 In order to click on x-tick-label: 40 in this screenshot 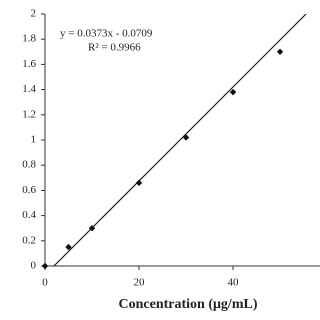, I will do `click(234, 283)`.